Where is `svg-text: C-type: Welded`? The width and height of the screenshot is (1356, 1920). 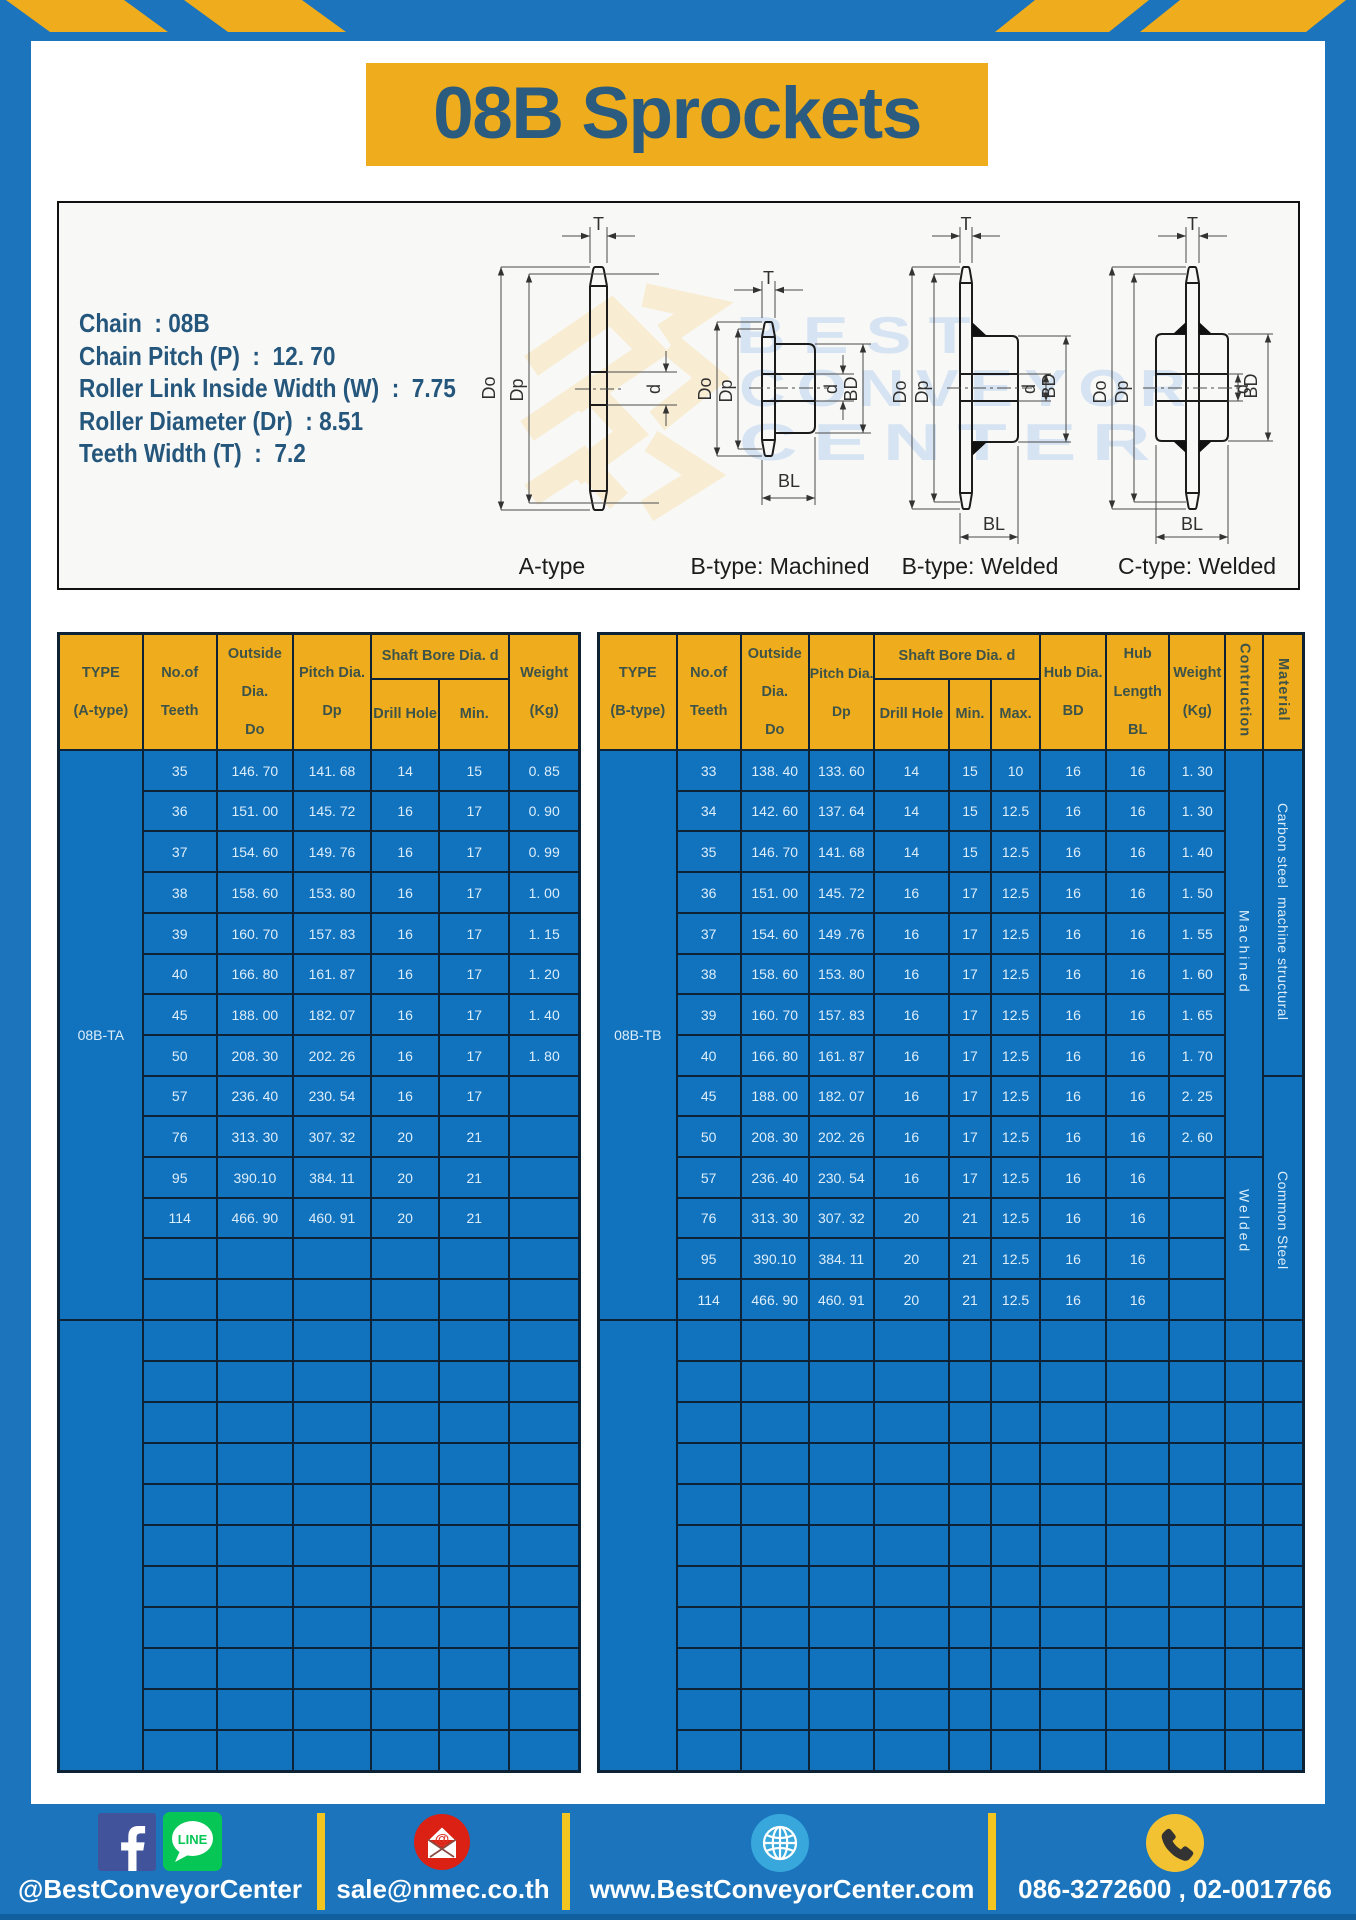 svg-text: C-type: Welded is located at coordinates (1197, 566).